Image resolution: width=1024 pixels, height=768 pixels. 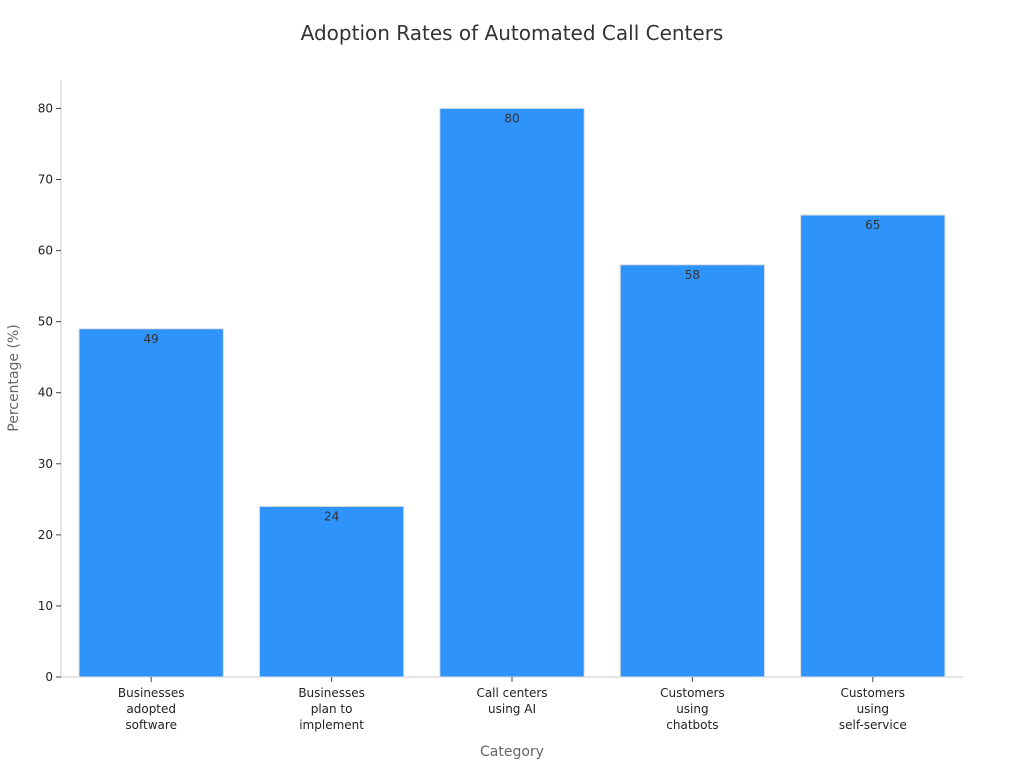 I want to click on bar-value-label: 24, so click(x=331, y=516).